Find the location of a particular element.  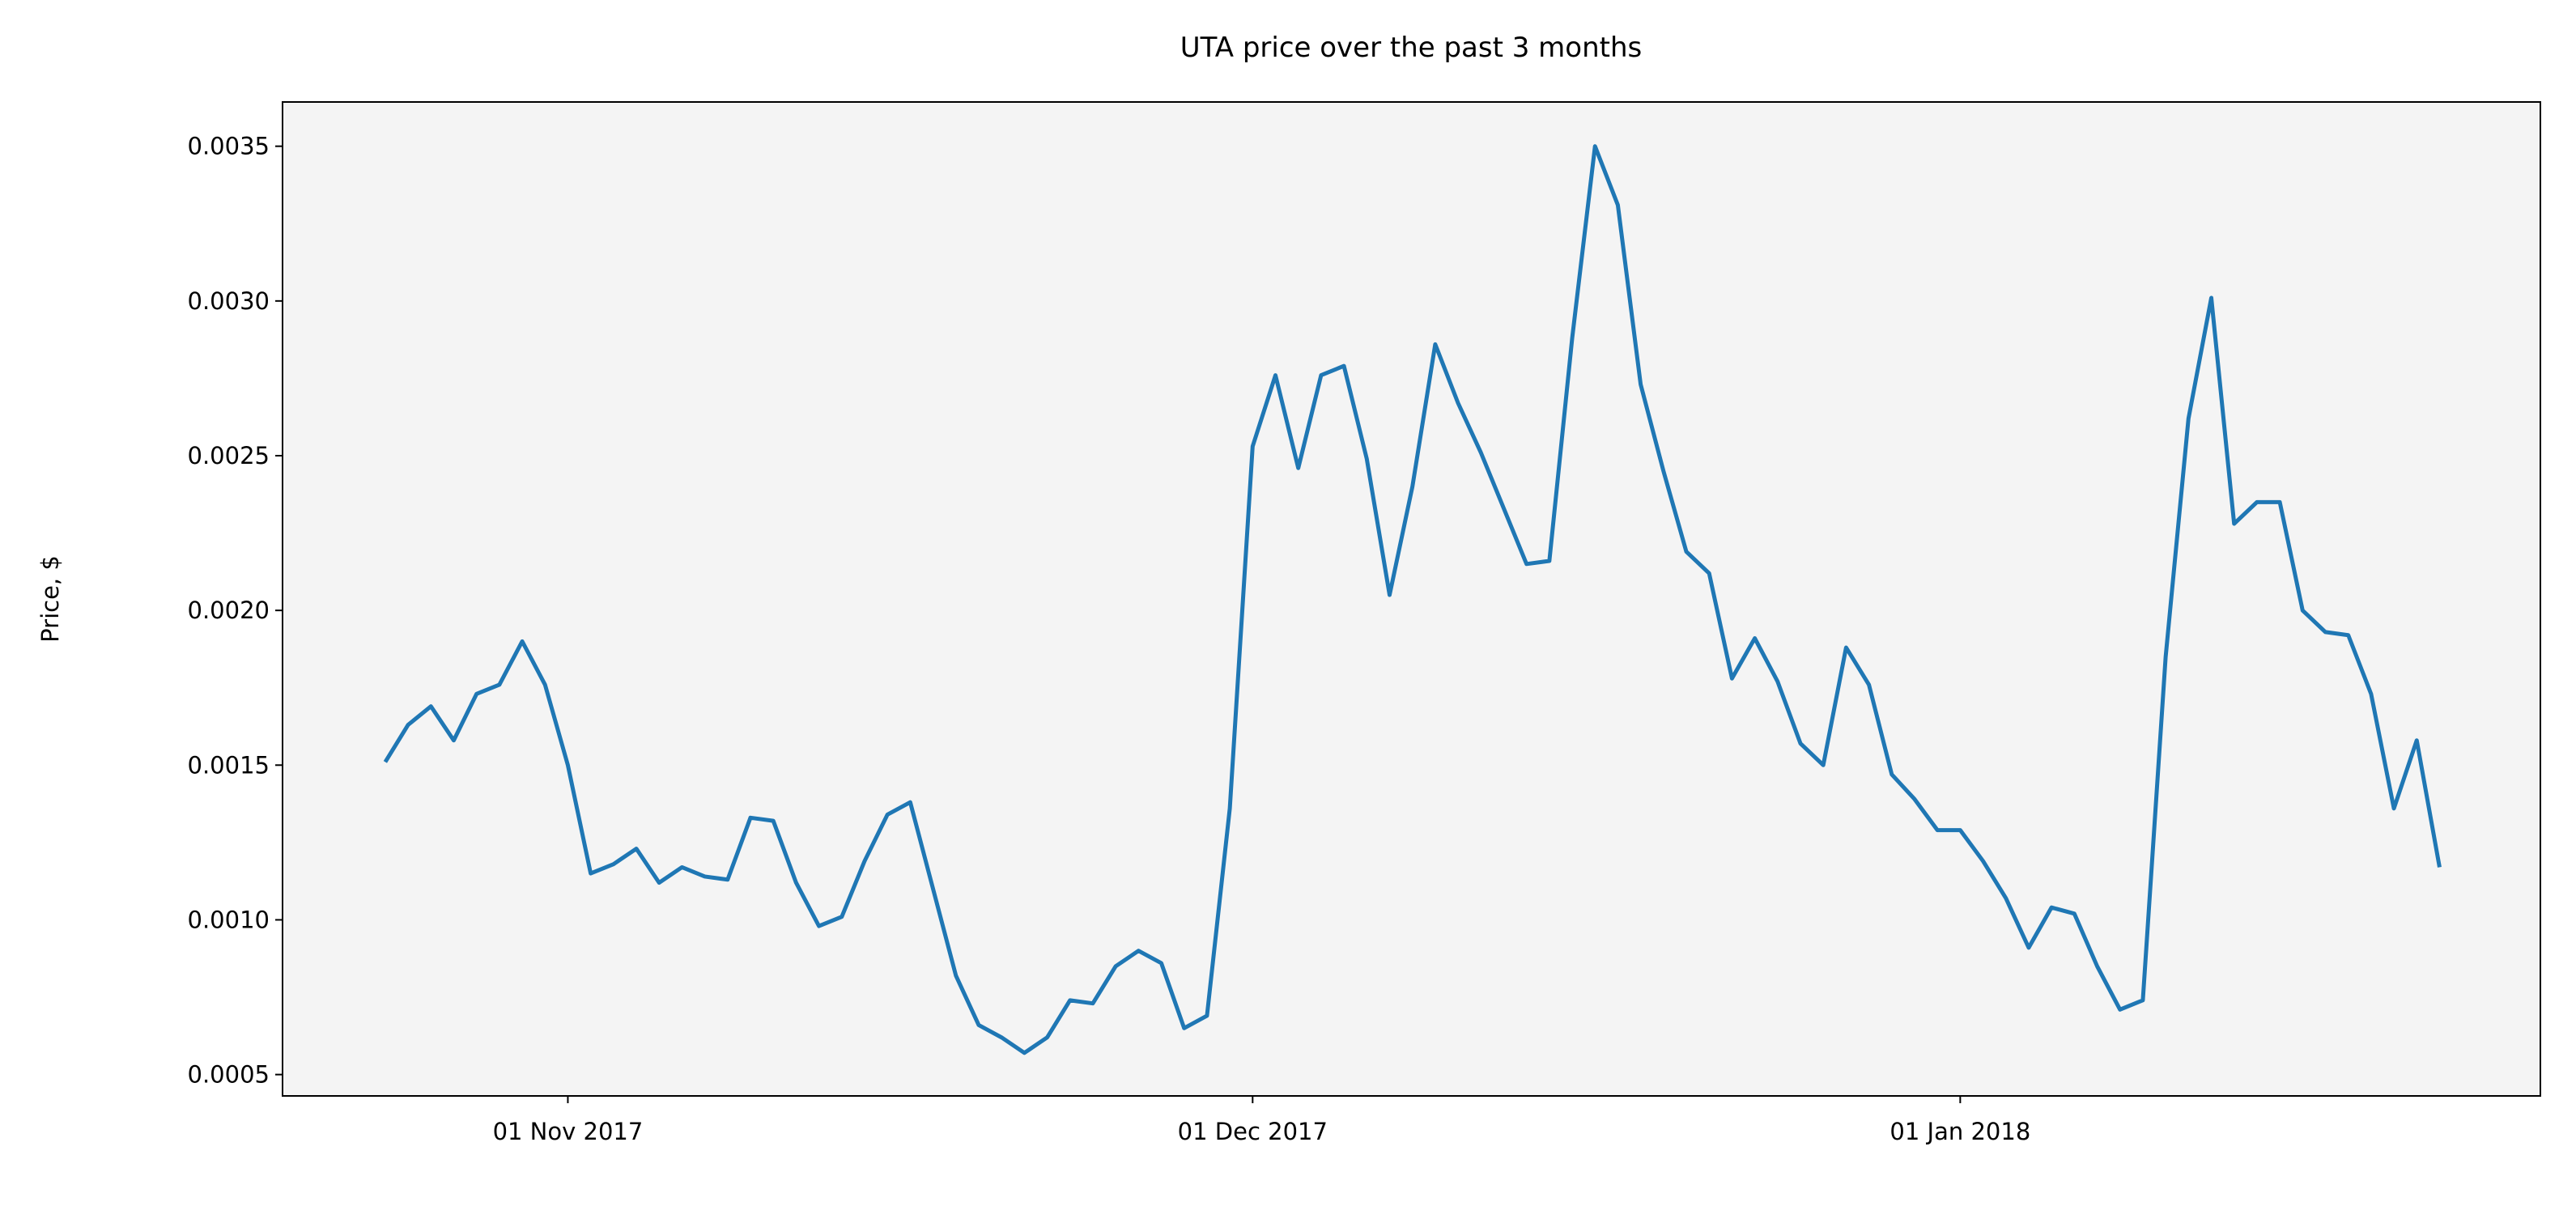

x-tick-label: 01 Nov 2017 is located at coordinates (569, 1131).